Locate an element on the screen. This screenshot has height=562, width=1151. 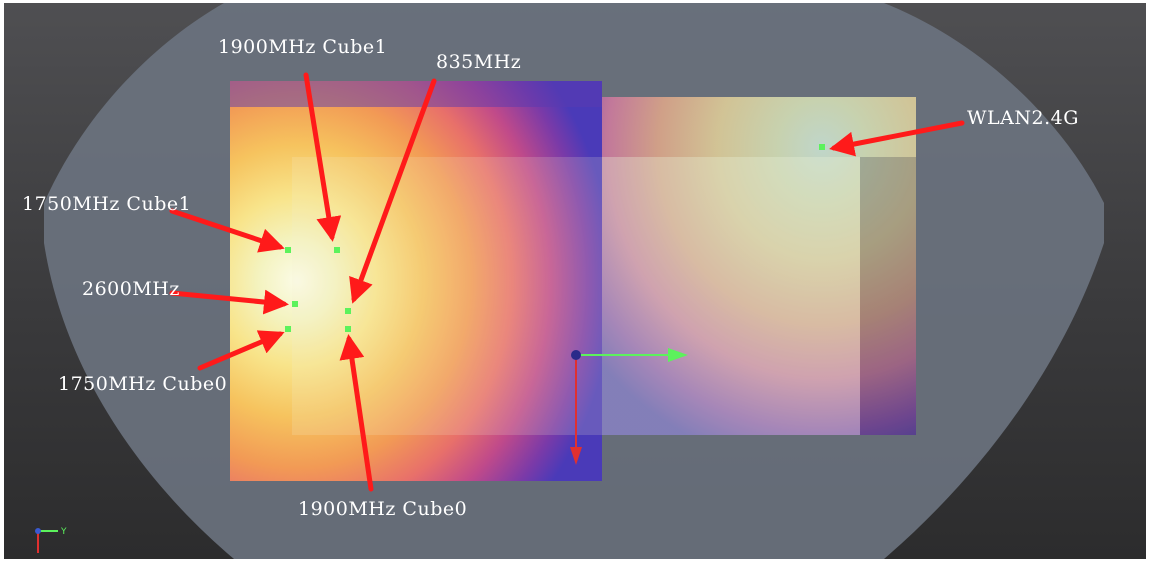
marker-1900-cube1 is located at coordinates (337, 250).